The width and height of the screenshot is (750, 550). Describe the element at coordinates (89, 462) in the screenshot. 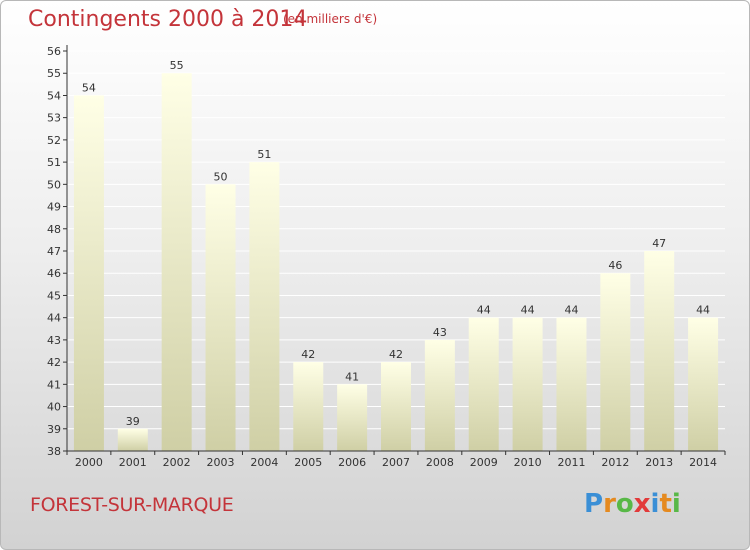

I see `x-tick-label: 2000` at that location.